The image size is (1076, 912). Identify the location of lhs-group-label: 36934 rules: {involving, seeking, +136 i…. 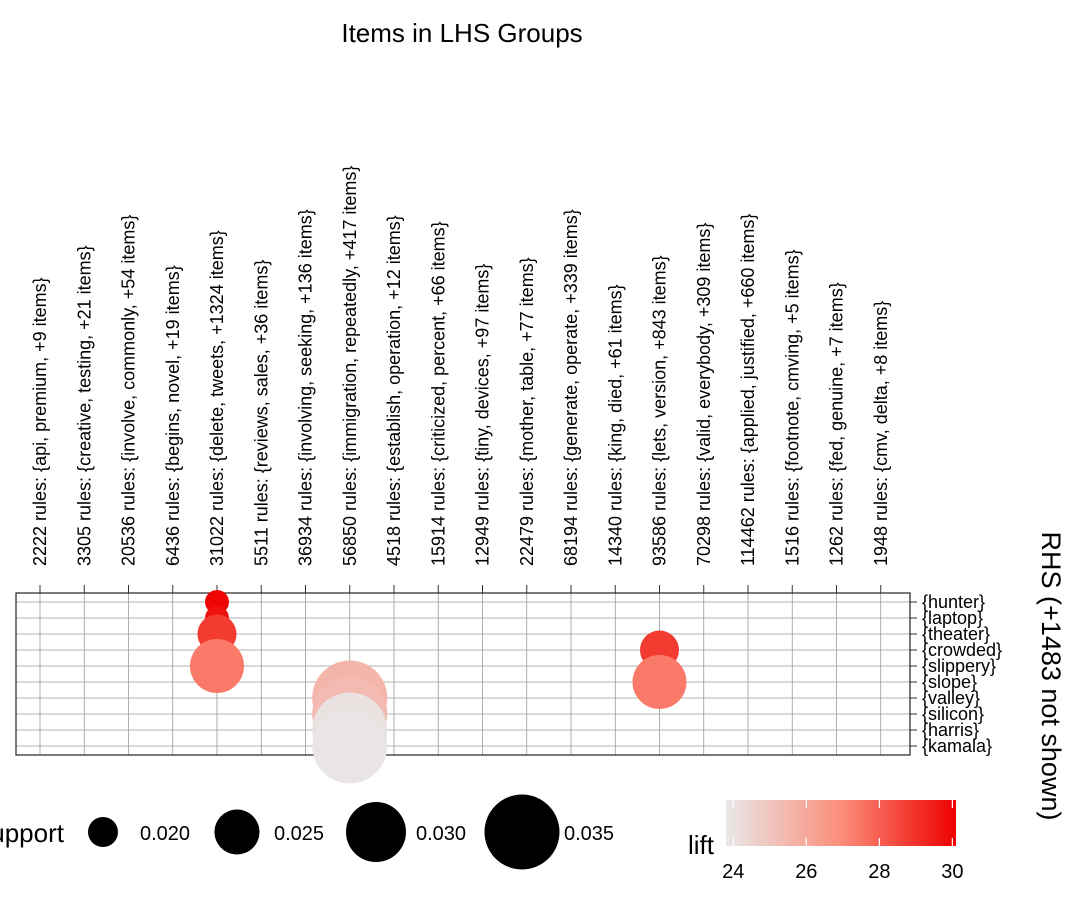
(306, 387).